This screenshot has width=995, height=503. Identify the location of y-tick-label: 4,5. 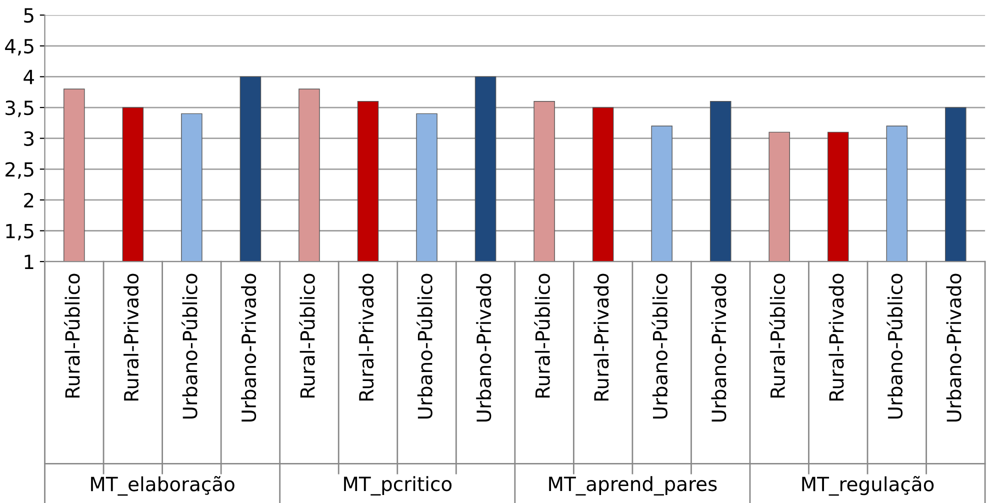
(19, 47).